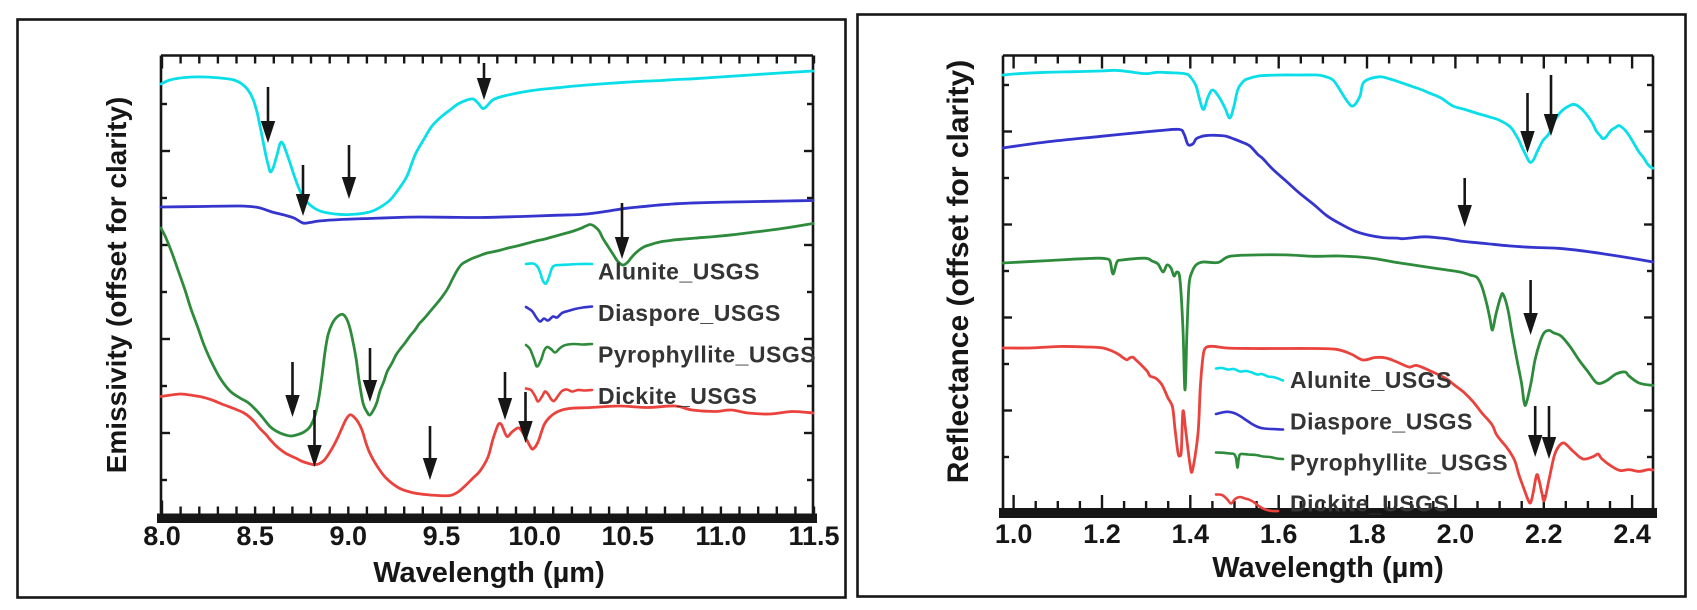  Describe the element at coordinates (349, 536) in the screenshot. I see `svg-text: 9.0` at that location.